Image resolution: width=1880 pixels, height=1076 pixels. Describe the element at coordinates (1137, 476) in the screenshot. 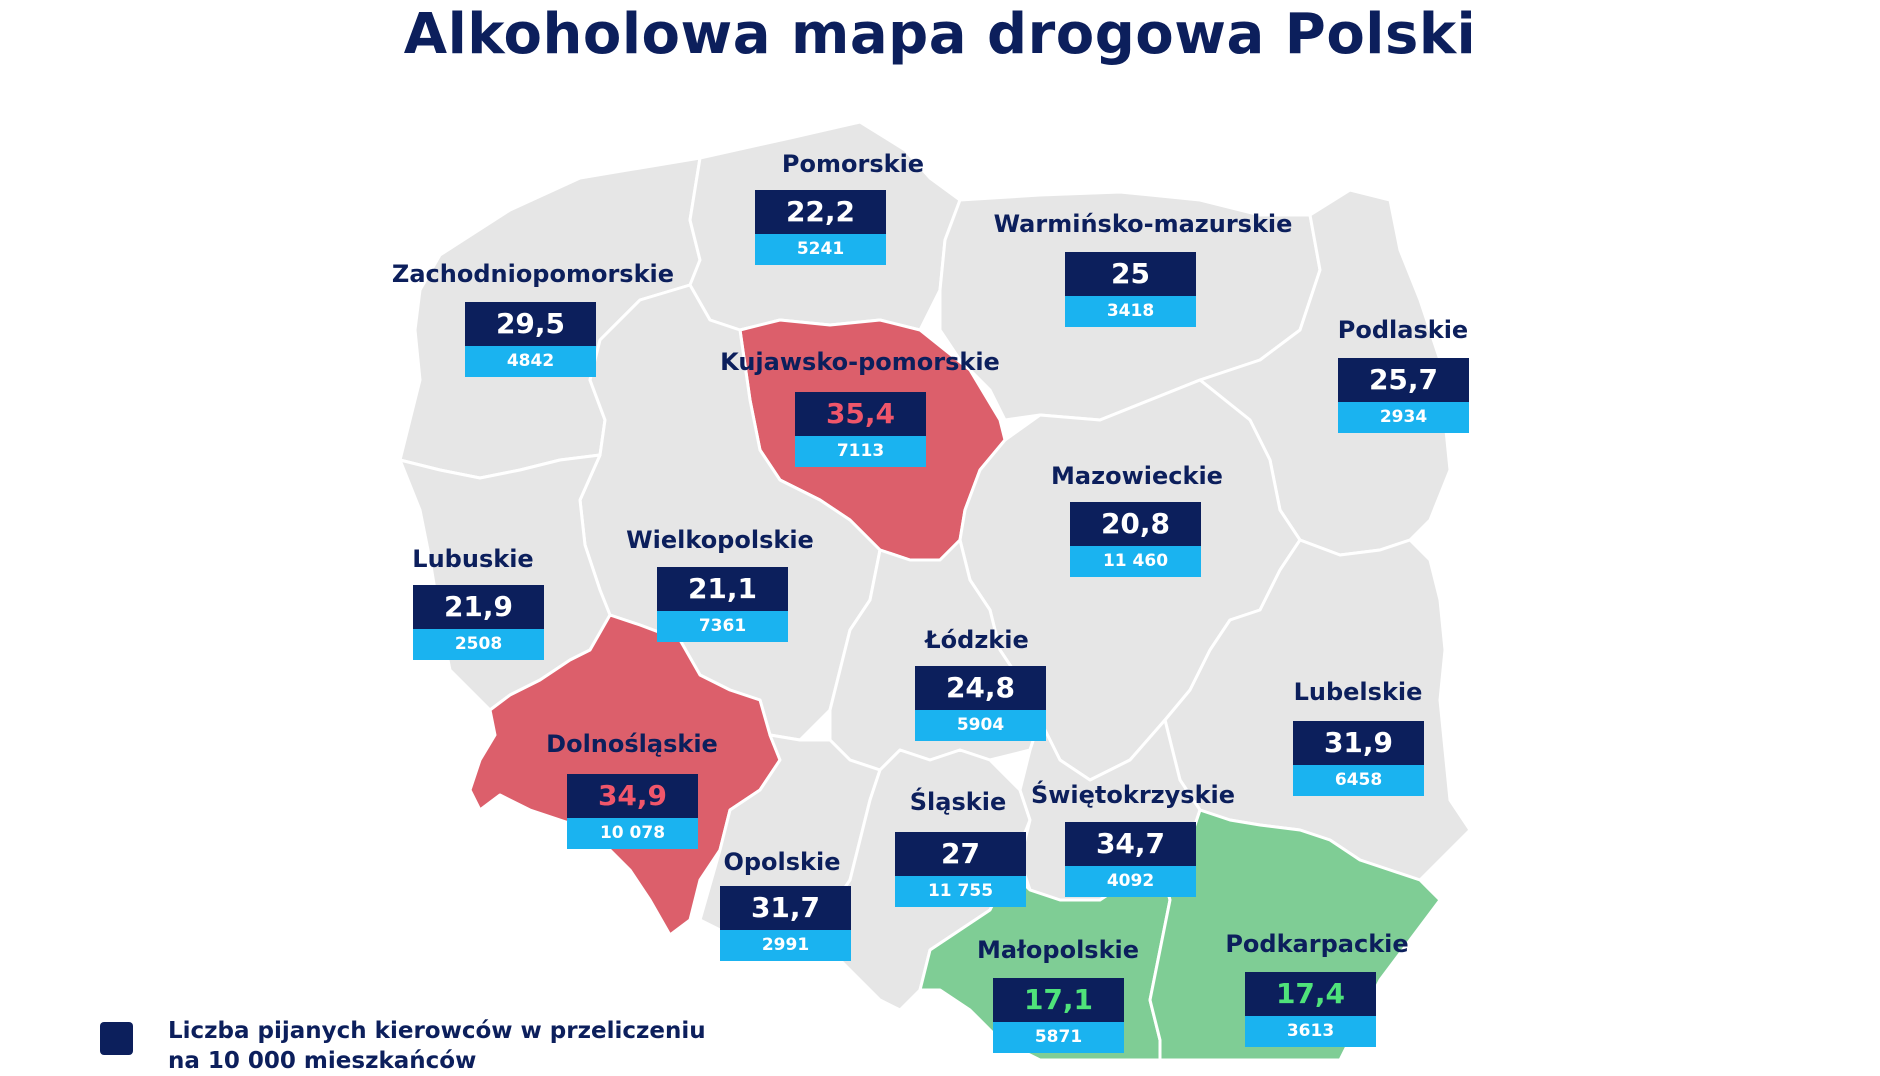

I see `region-name-mazowieckie: Mazowieckie` at that location.